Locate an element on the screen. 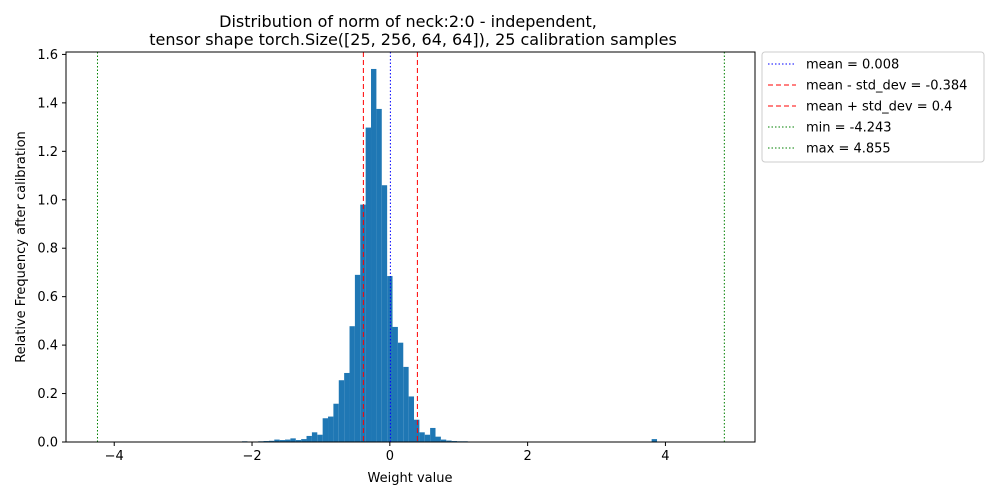  x-axis-ticks: −4 −2 0 2 4 is located at coordinates (387, 453).